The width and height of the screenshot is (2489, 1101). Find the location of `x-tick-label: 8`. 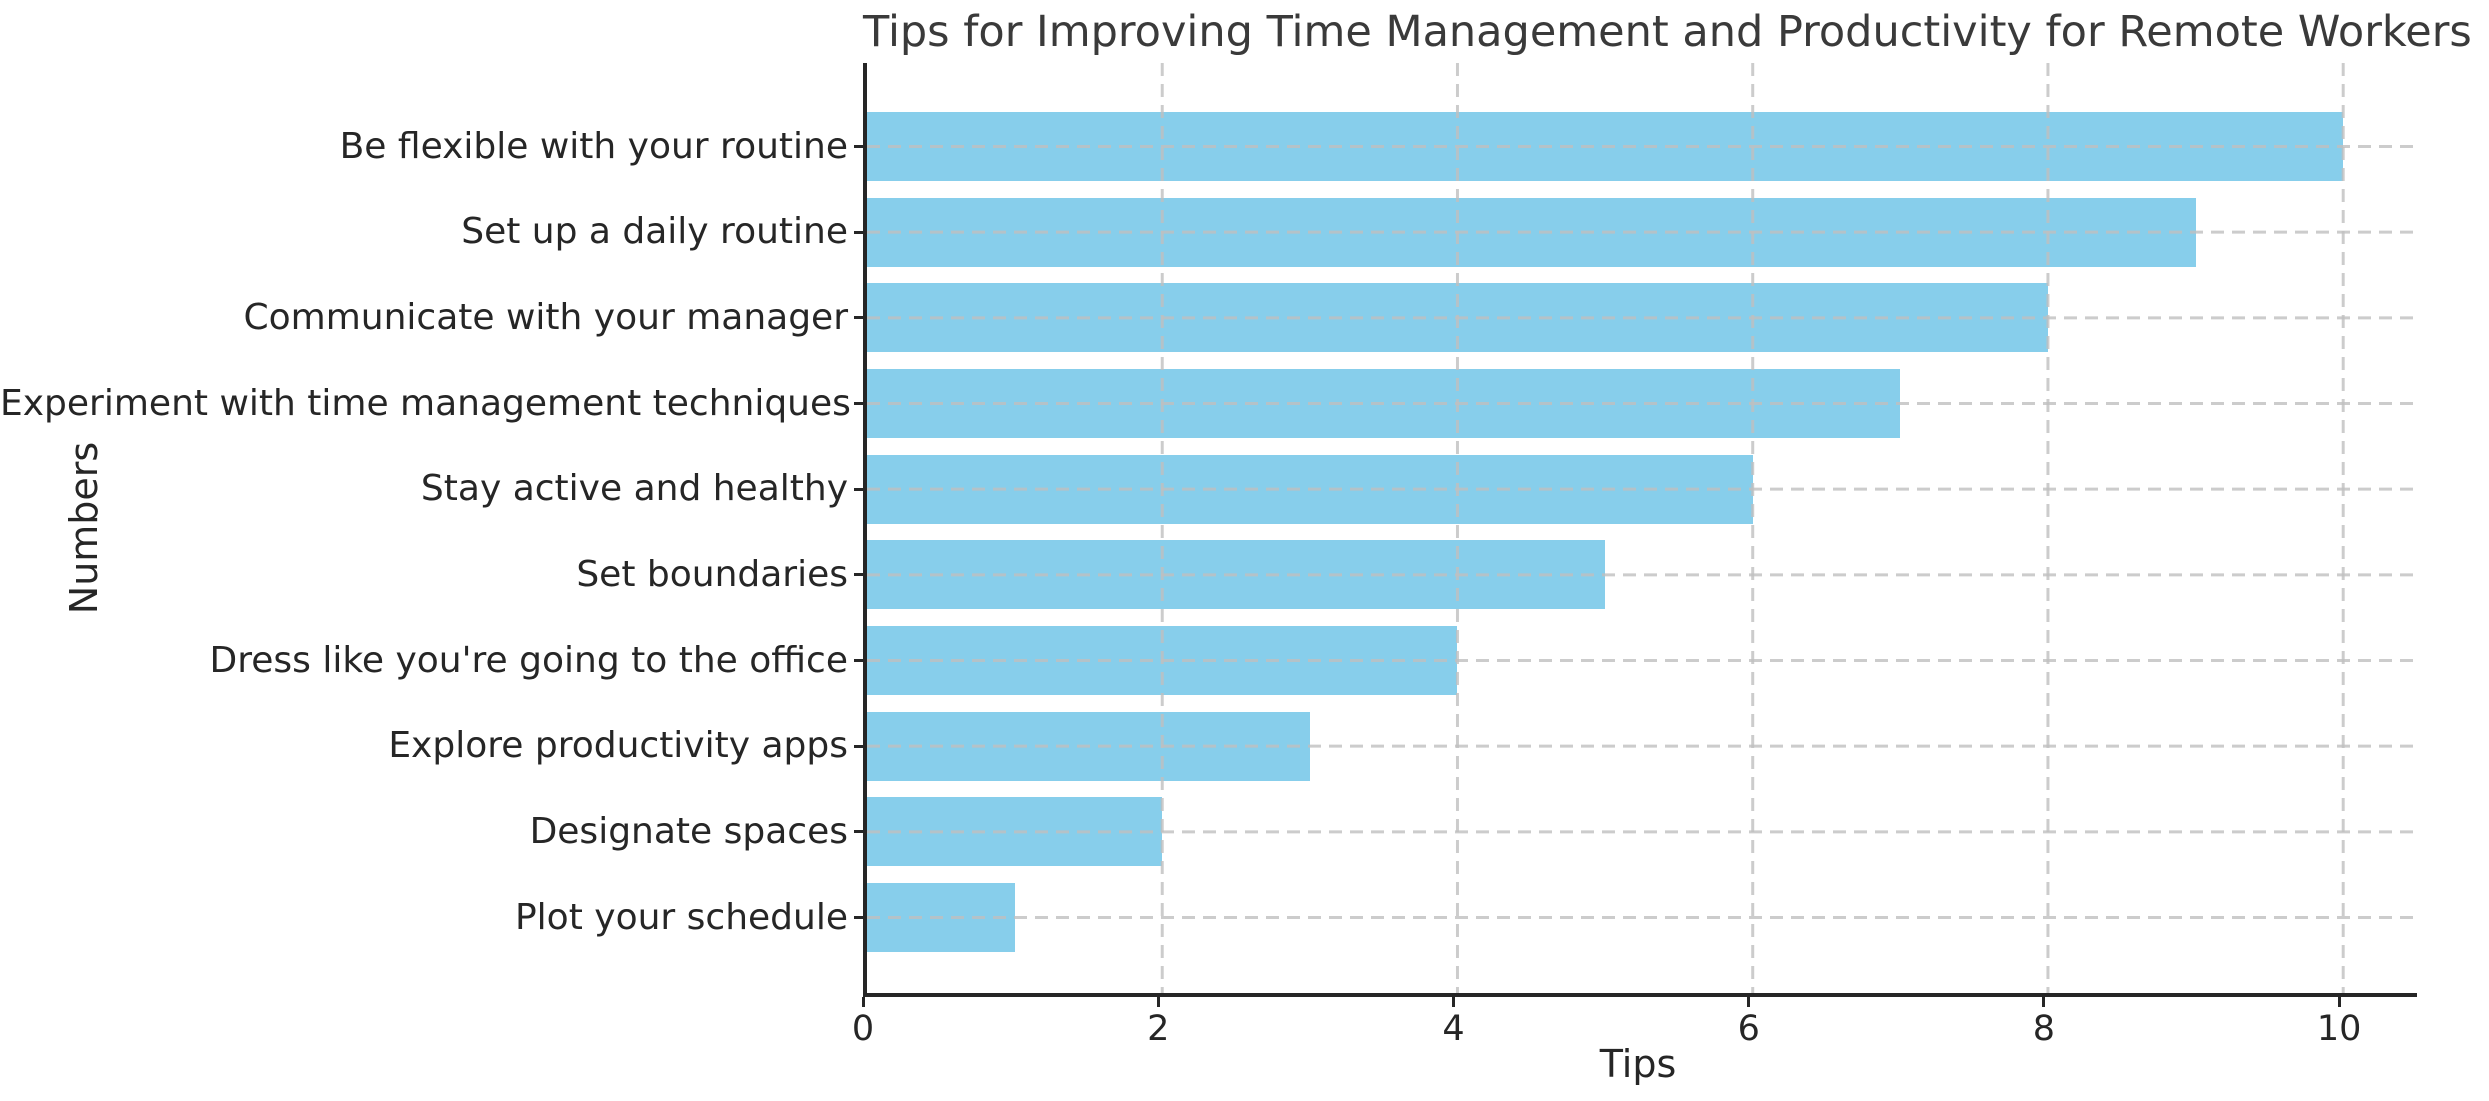

x-tick-label: 8 is located at coordinates (2044, 1029).